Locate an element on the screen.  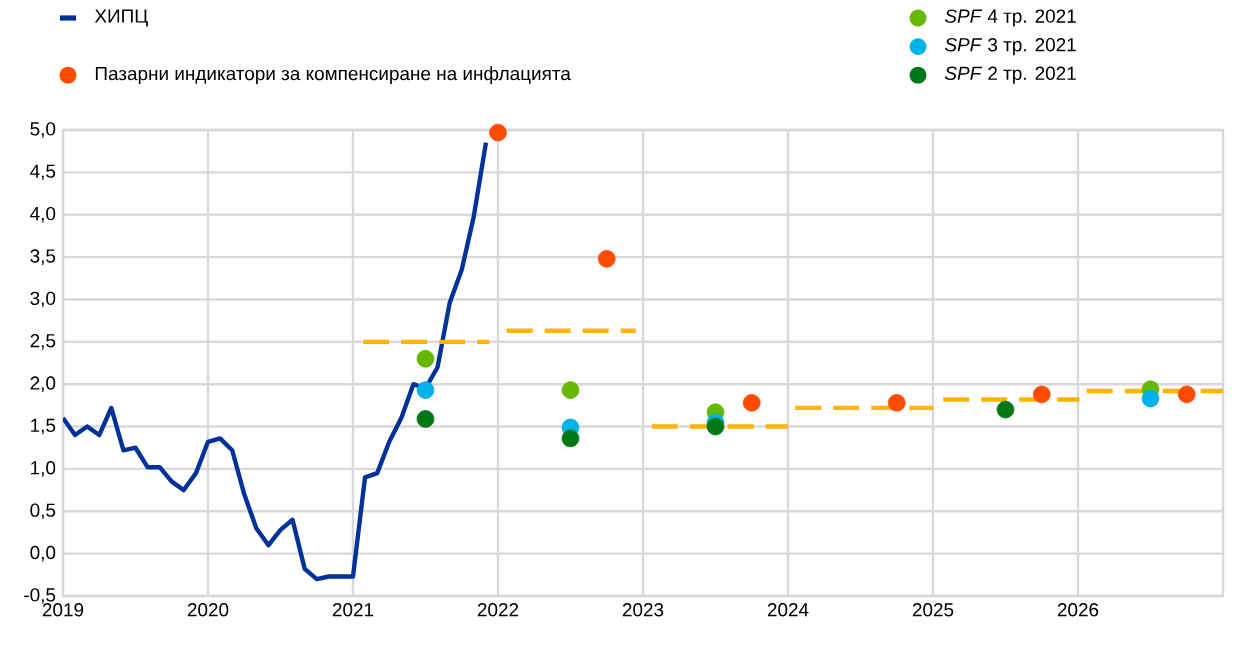
y-tick-label: 4,0 is located at coordinates (43, 214).